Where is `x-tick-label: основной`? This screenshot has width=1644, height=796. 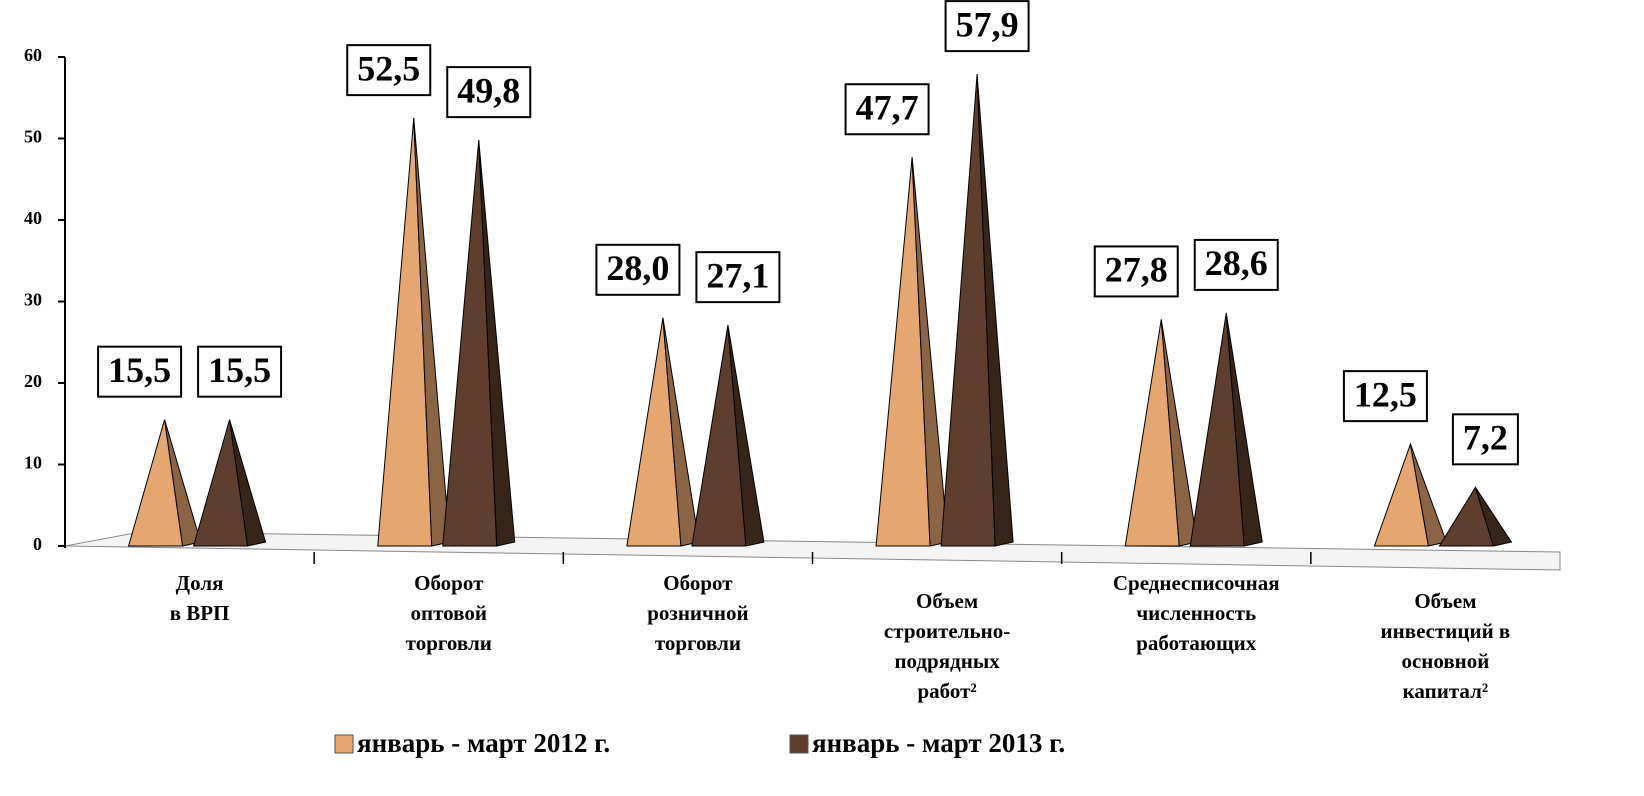 x-tick-label: основной is located at coordinates (1445, 661).